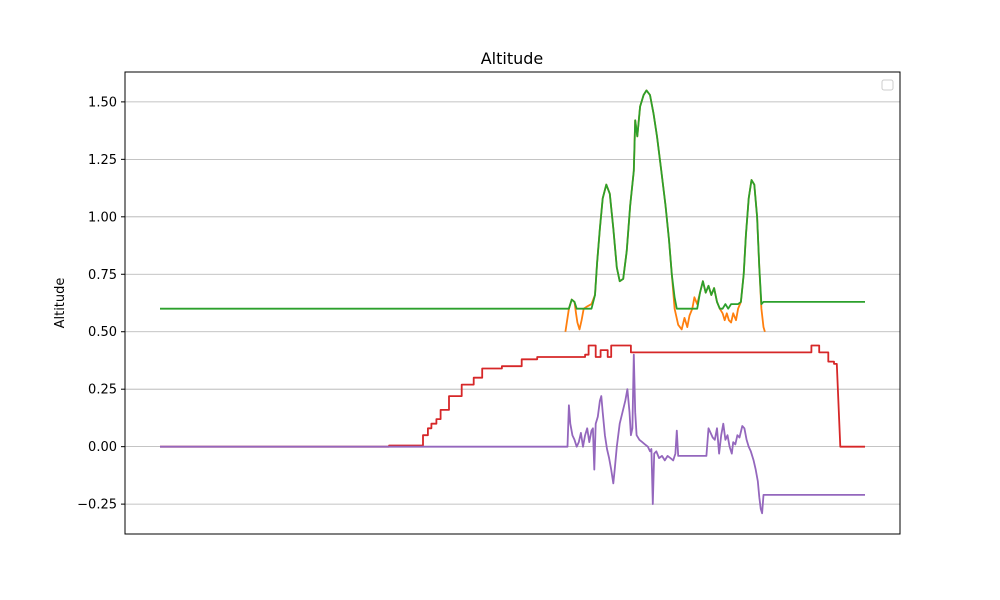  Describe the element at coordinates (102, 217) in the screenshot. I see `y-tick-label: 1.00` at that location.